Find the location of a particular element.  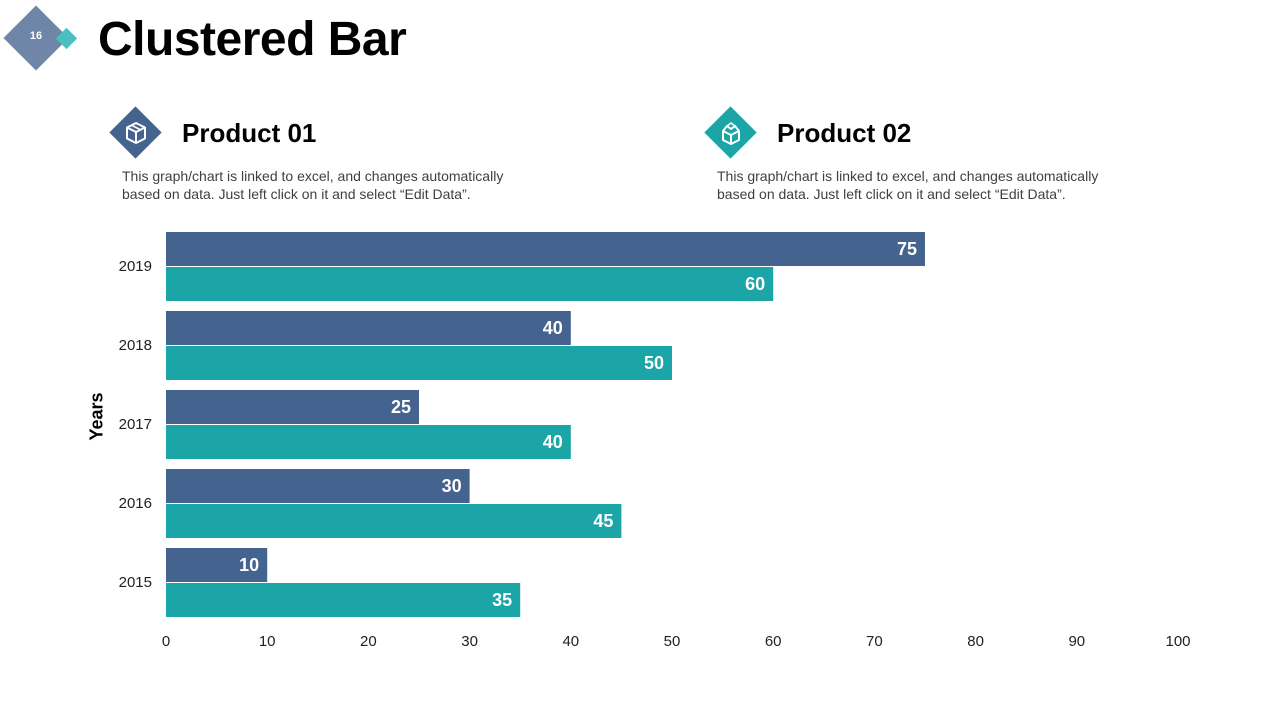

y-tick-label: 2015 is located at coordinates (135, 582).